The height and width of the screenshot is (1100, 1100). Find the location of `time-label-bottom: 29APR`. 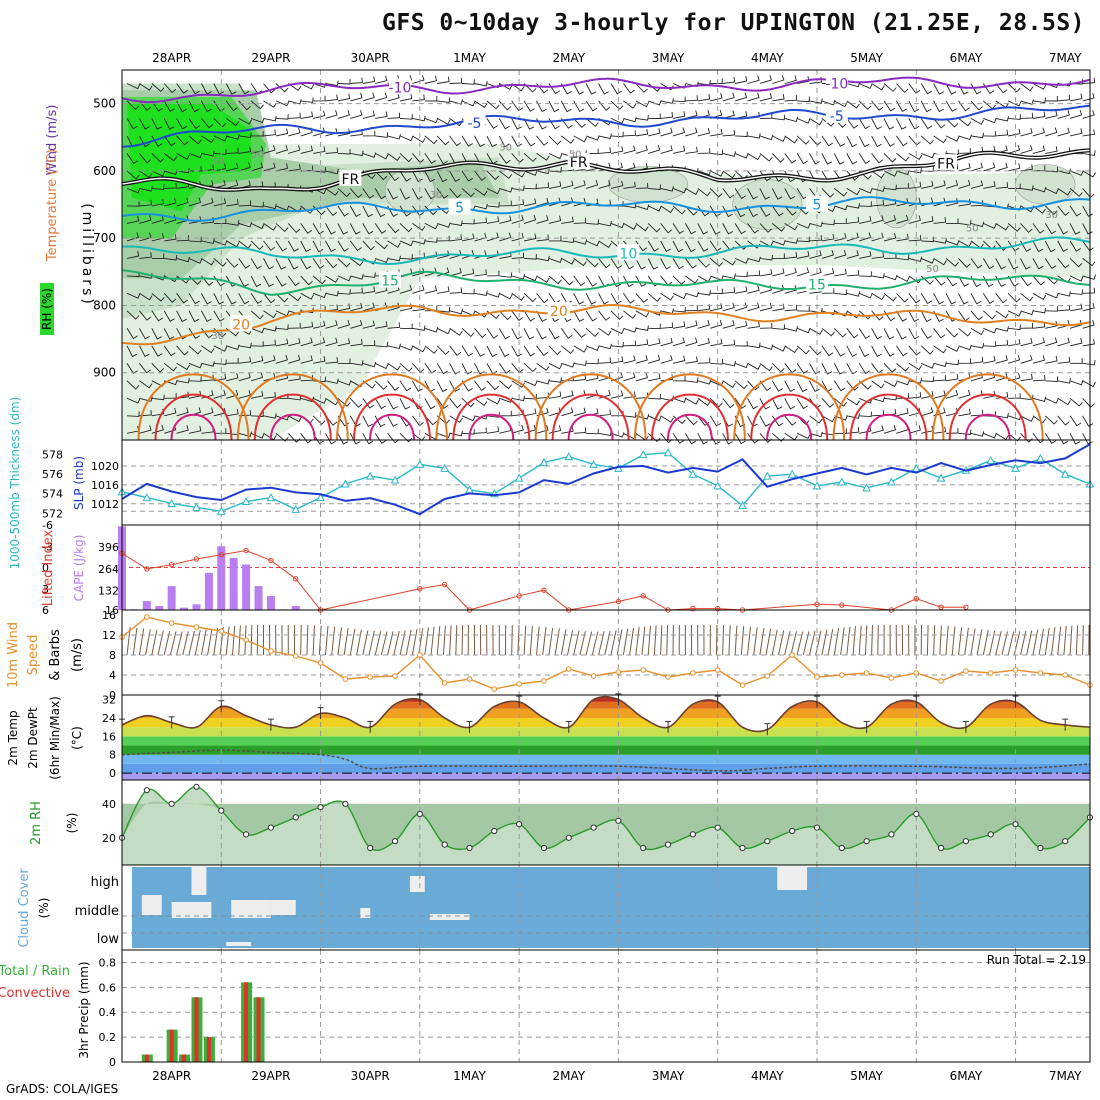

time-label-bottom: 29APR is located at coordinates (270, 1076).